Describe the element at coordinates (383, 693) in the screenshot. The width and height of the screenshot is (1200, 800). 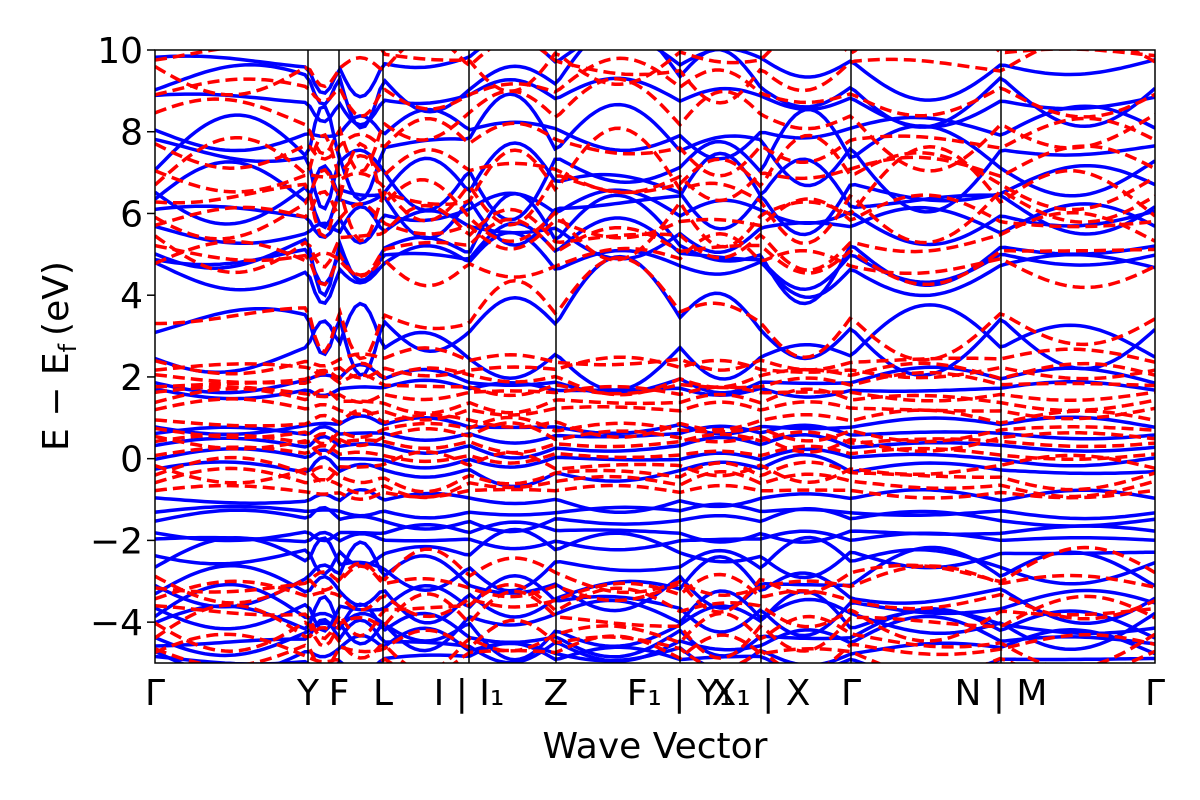
I see `x-tick-label: L` at that location.